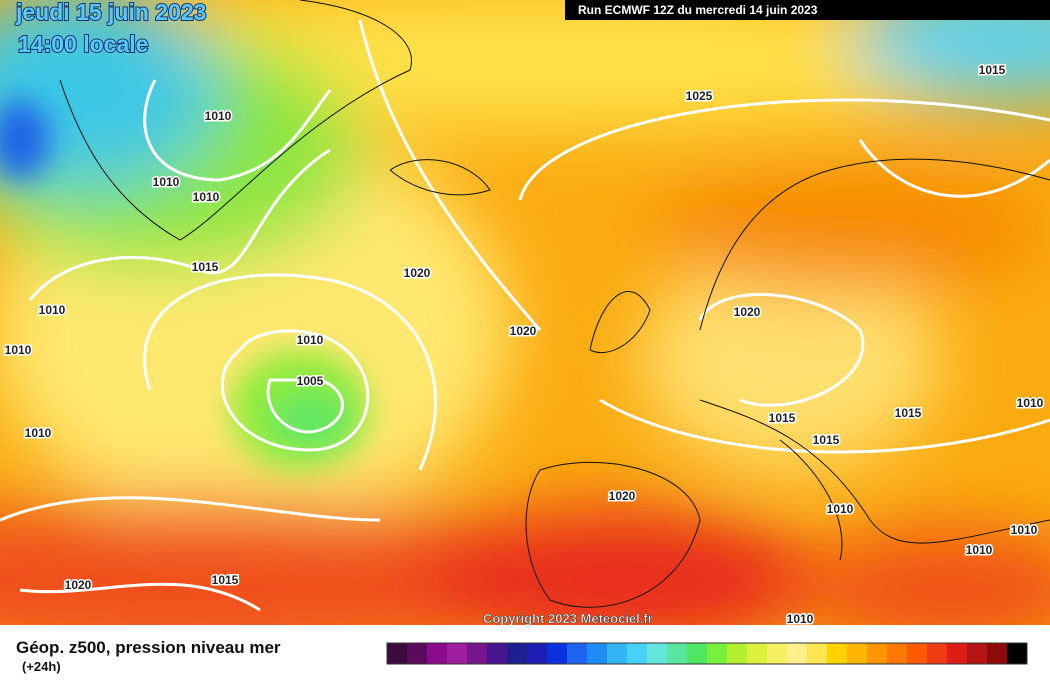 The width and height of the screenshot is (1050, 680). Describe the element at coordinates (310, 381) in the screenshot. I see `isobar-label: 1005` at that location.